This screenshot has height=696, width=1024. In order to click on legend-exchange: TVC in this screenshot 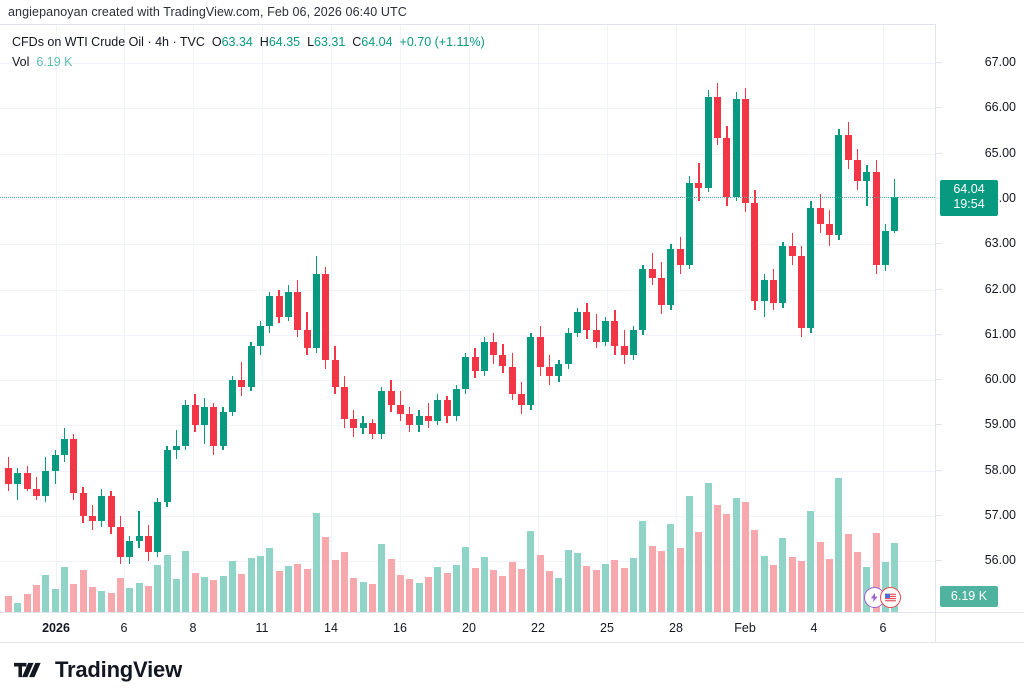, I will do `click(192, 42)`.